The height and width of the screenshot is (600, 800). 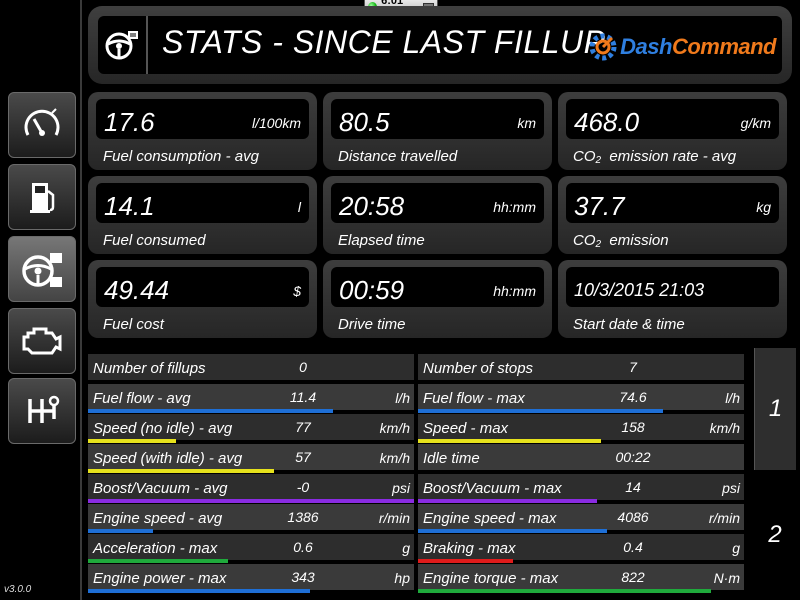 What do you see at coordinates (633, 577) in the screenshot?
I see `stat-value: 822` at bounding box center [633, 577].